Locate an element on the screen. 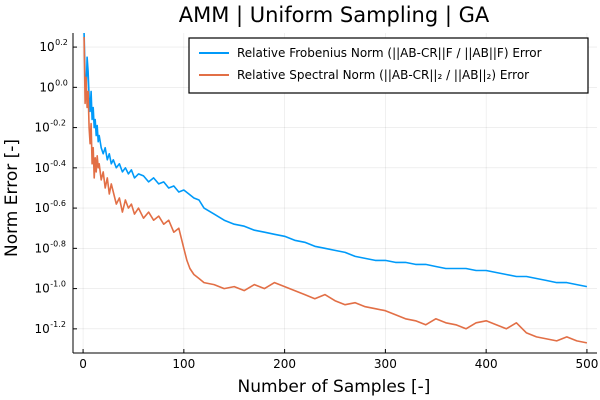  y-tick-exponent: -0.6 is located at coordinates (58, 203).